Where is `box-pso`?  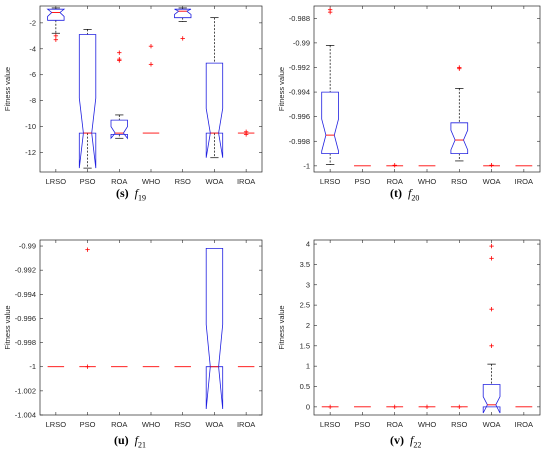
box-pso is located at coordinates (87, 98).